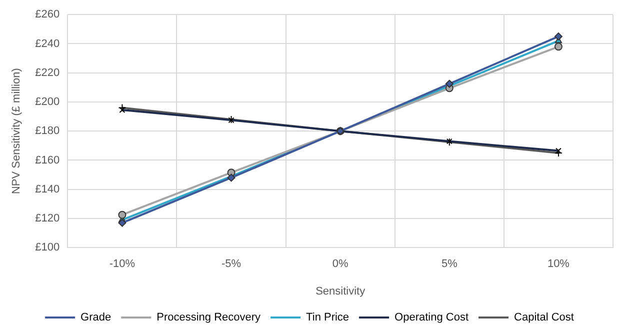  Describe the element at coordinates (47, 189) in the screenshot. I see `y-tick-label: £140` at that location.